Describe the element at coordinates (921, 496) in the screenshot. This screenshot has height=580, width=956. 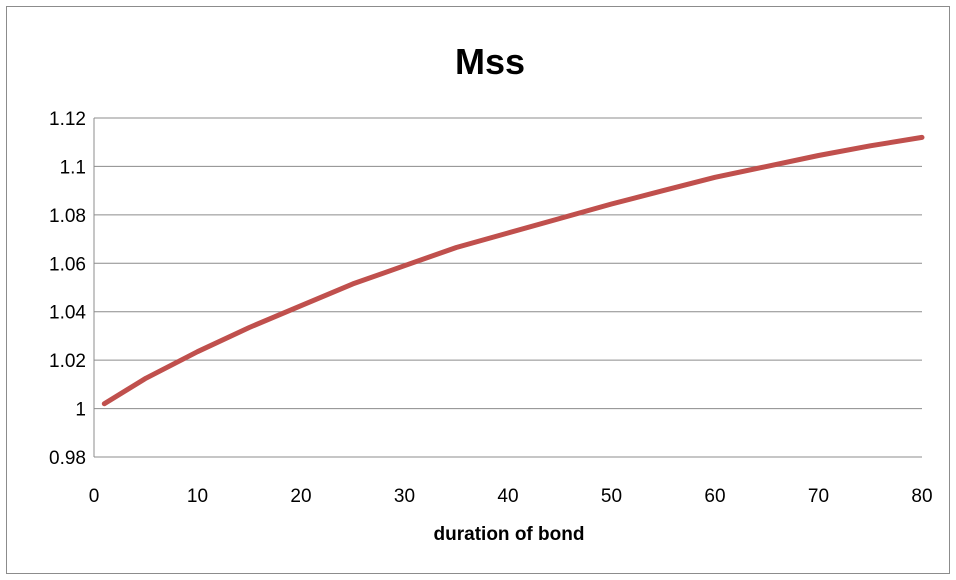
I see `x-tick-label: 80` at that location.